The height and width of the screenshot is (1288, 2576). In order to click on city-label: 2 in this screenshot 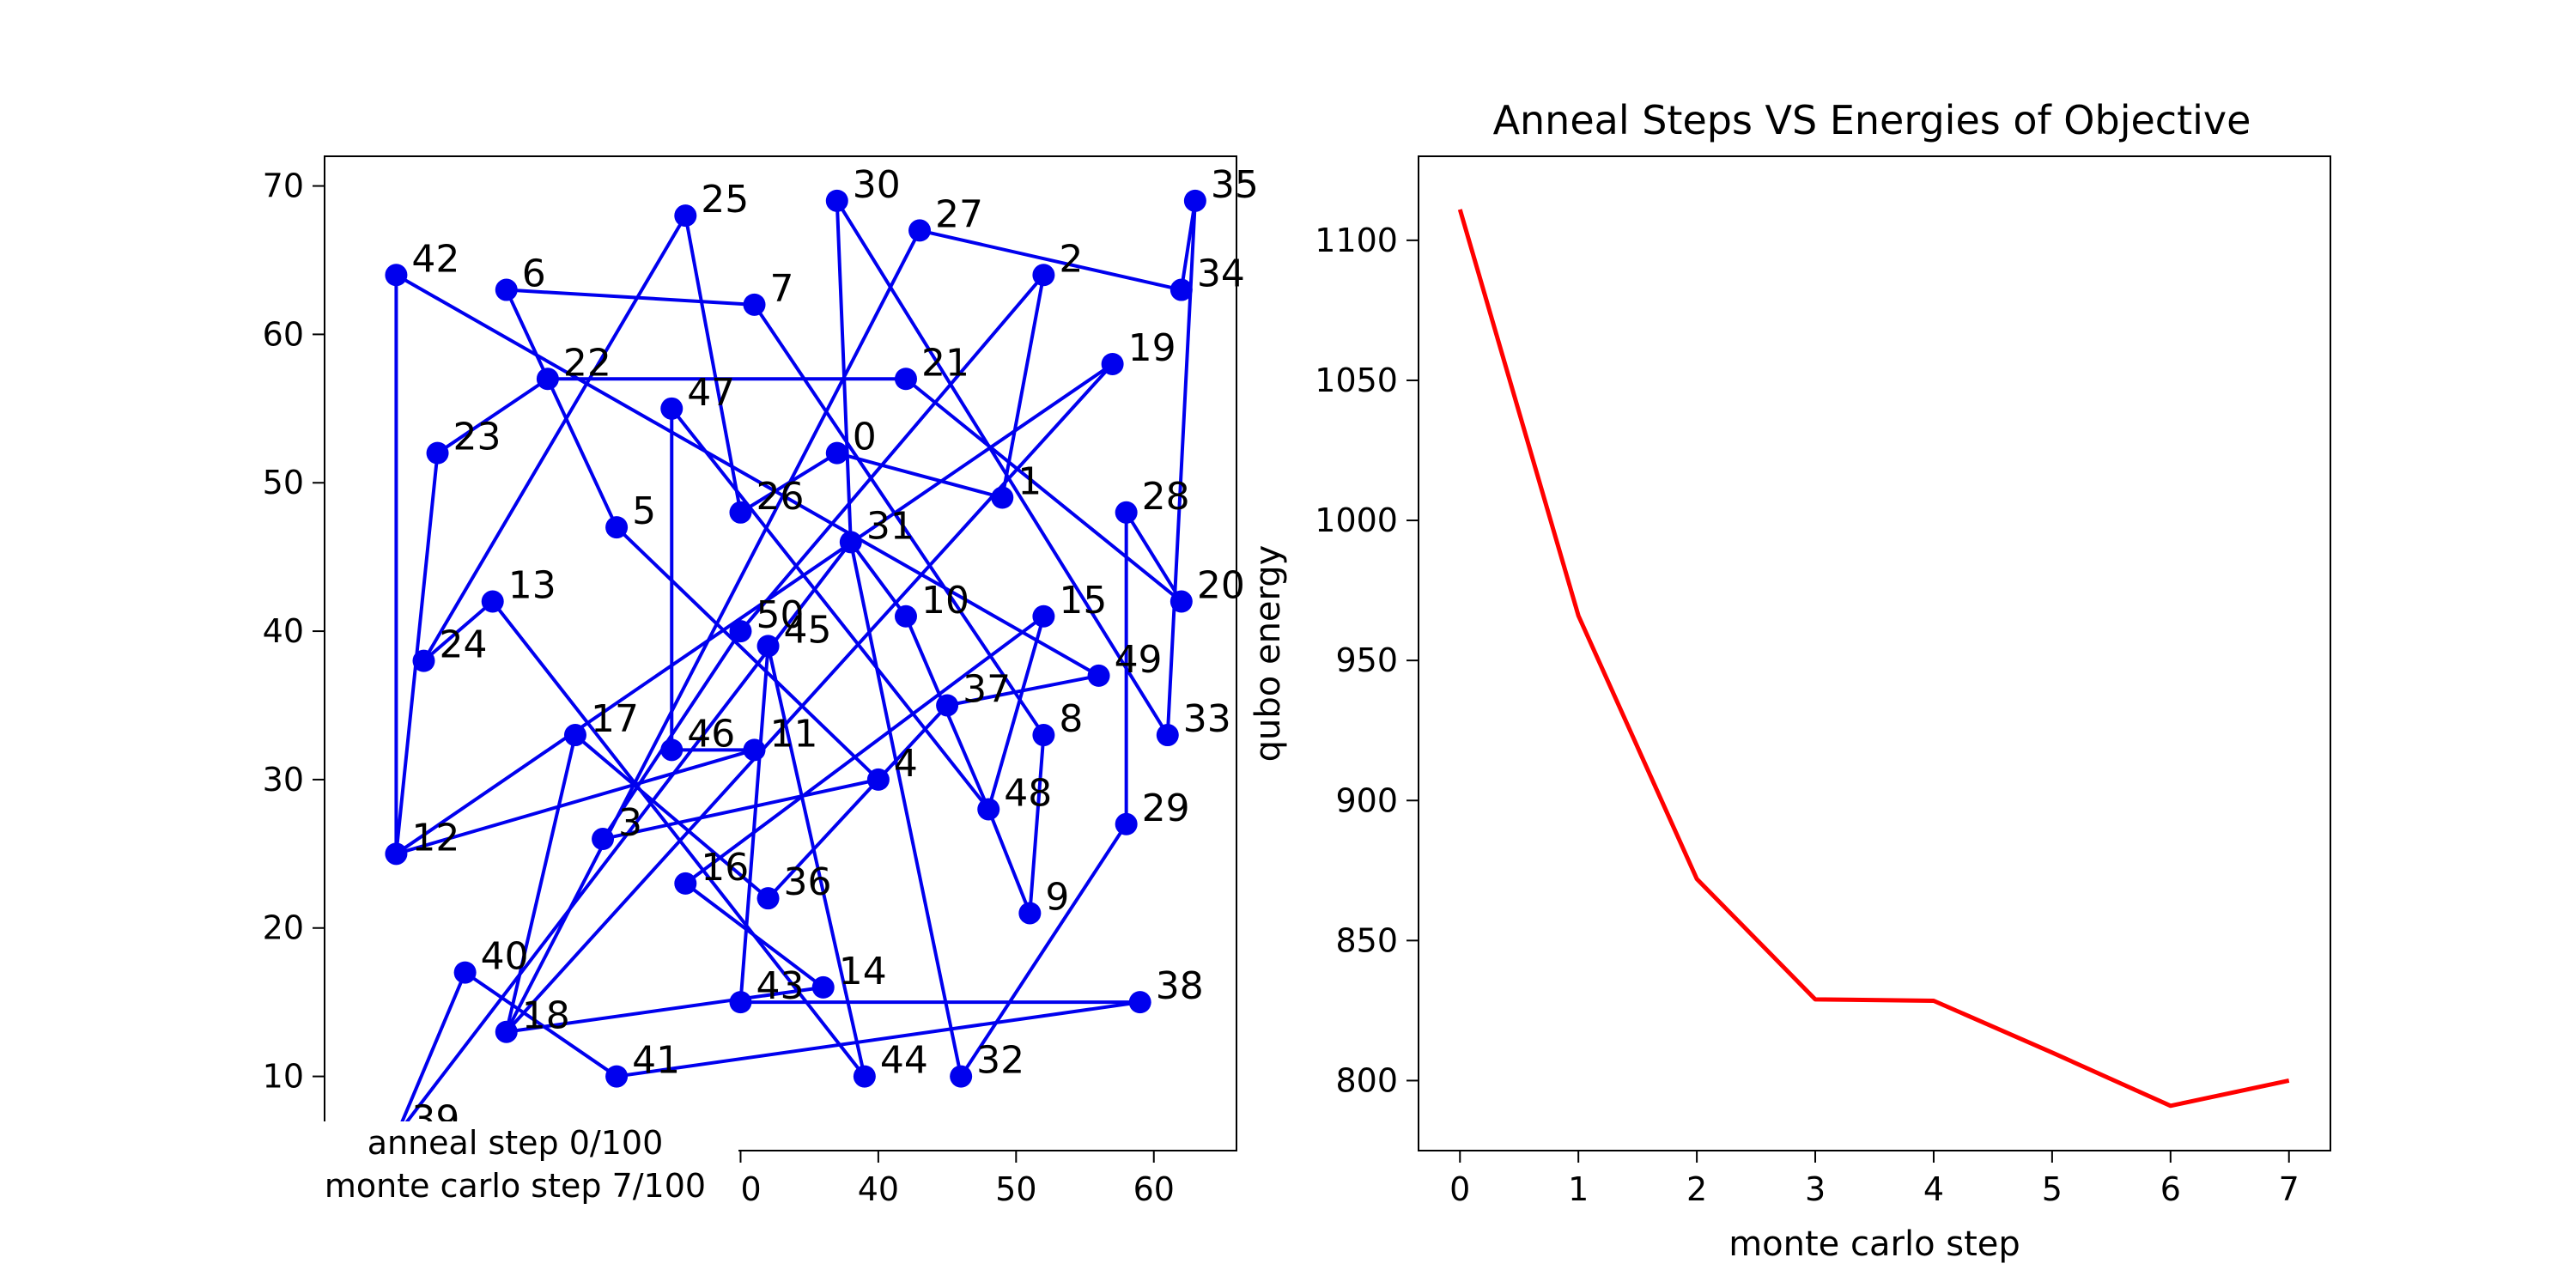, I will do `click(1071, 259)`.